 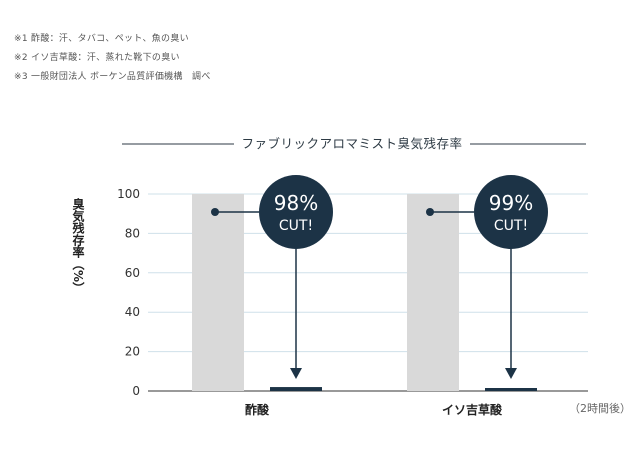 What do you see at coordinates (128, 194) in the screenshot?
I see `y-tick-label: 100` at bounding box center [128, 194].